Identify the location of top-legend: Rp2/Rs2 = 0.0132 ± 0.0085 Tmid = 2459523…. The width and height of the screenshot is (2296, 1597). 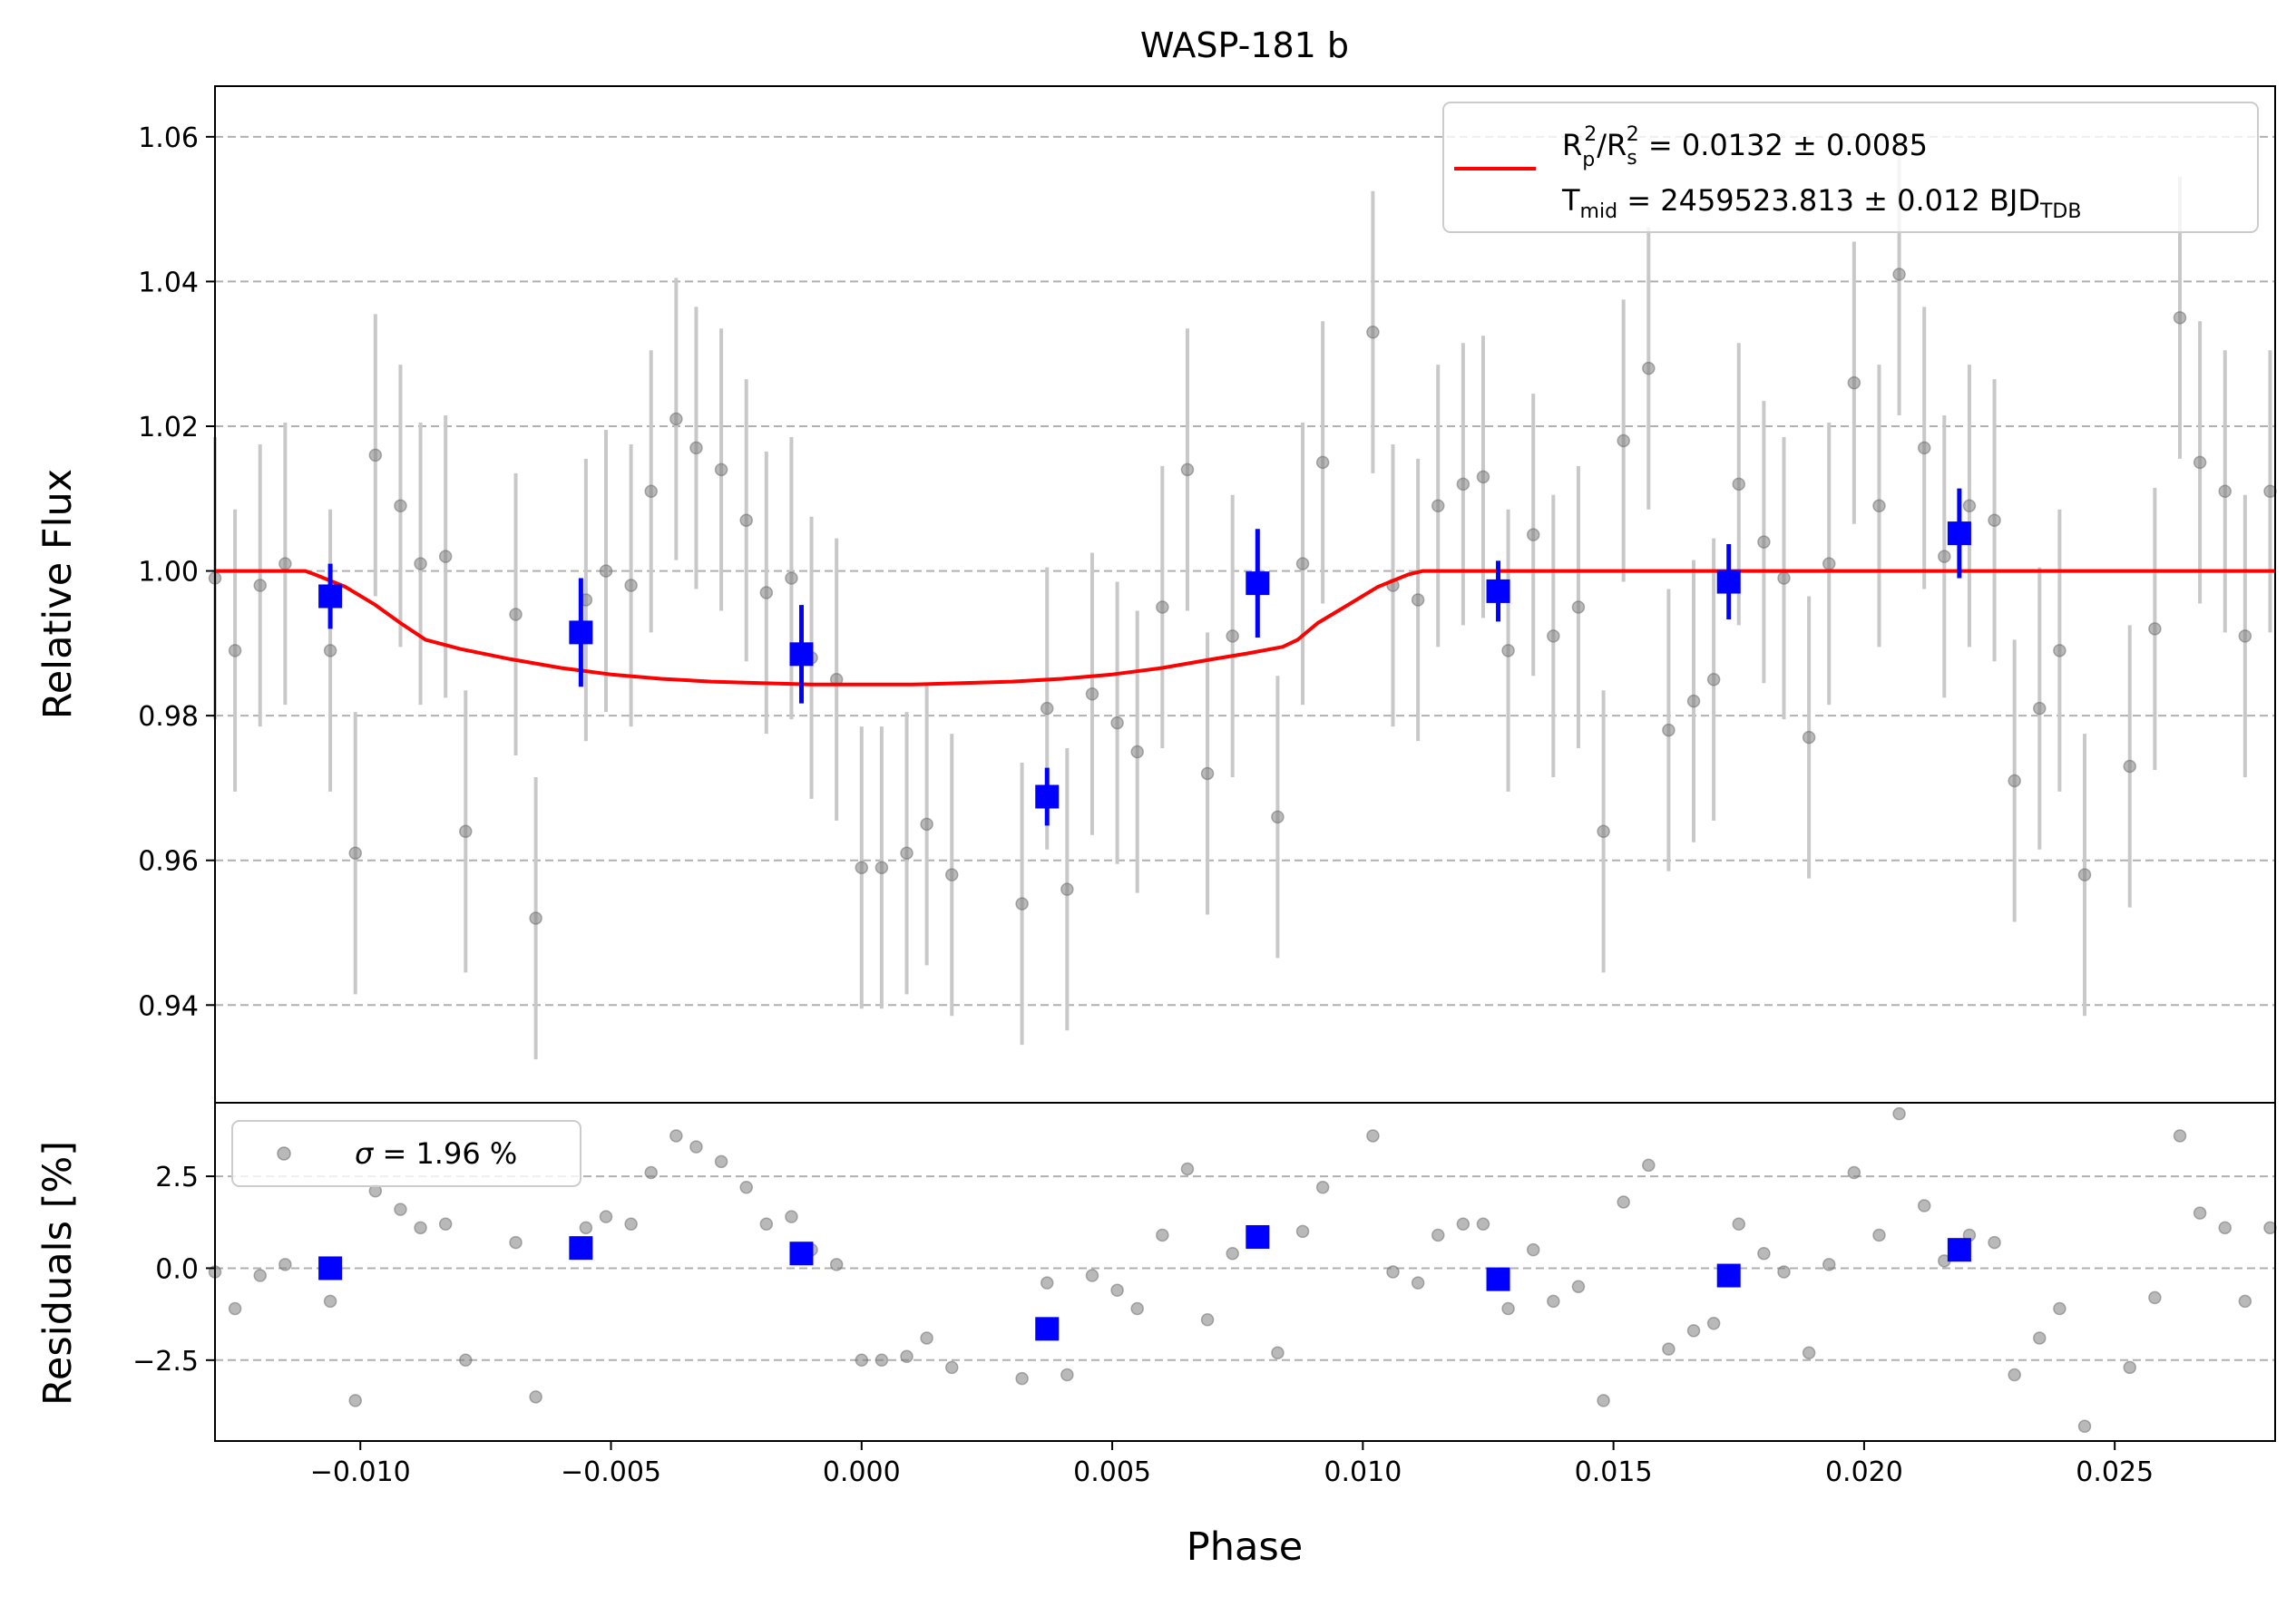
(1850, 167).